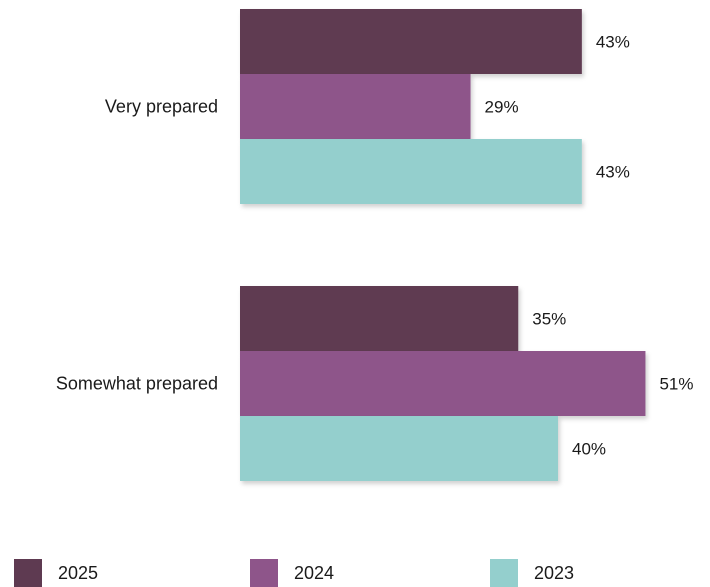 Image resolution: width=710 pixels, height=587 pixels. I want to click on bar-2023-somewhat-prepared, so click(399, 448).